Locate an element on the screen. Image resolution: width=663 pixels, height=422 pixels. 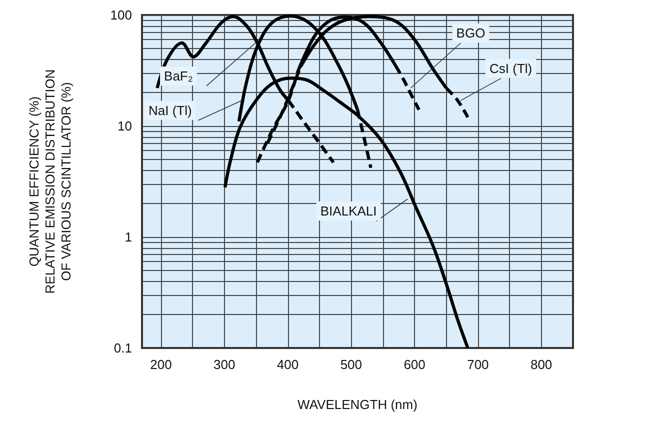
x-tick-label: 800 is located at coordinates (541, 364).